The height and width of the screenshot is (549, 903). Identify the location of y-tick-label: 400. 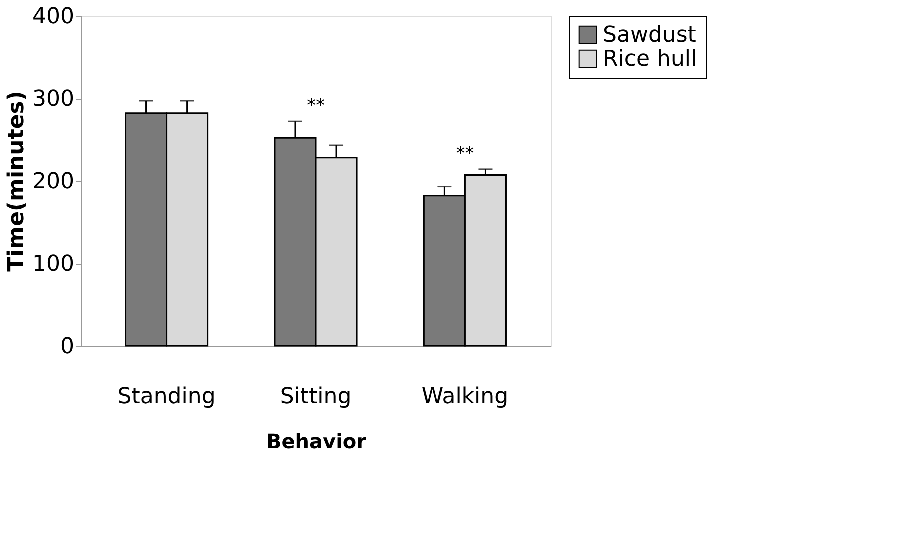
(53, 17).